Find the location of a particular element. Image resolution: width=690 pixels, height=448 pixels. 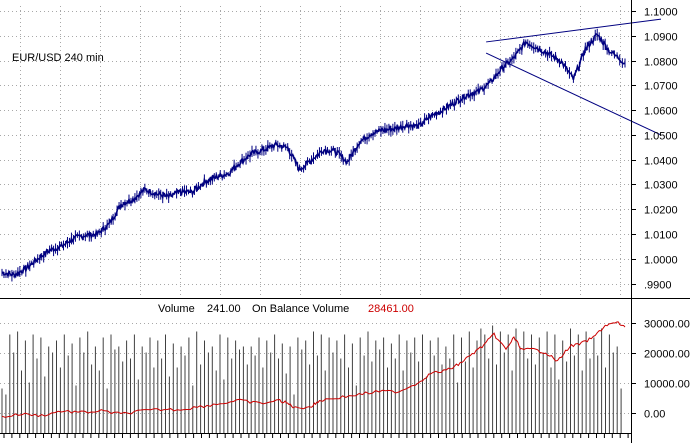

price-tick-label: 1.0300 is located at coordinates (661, 186).